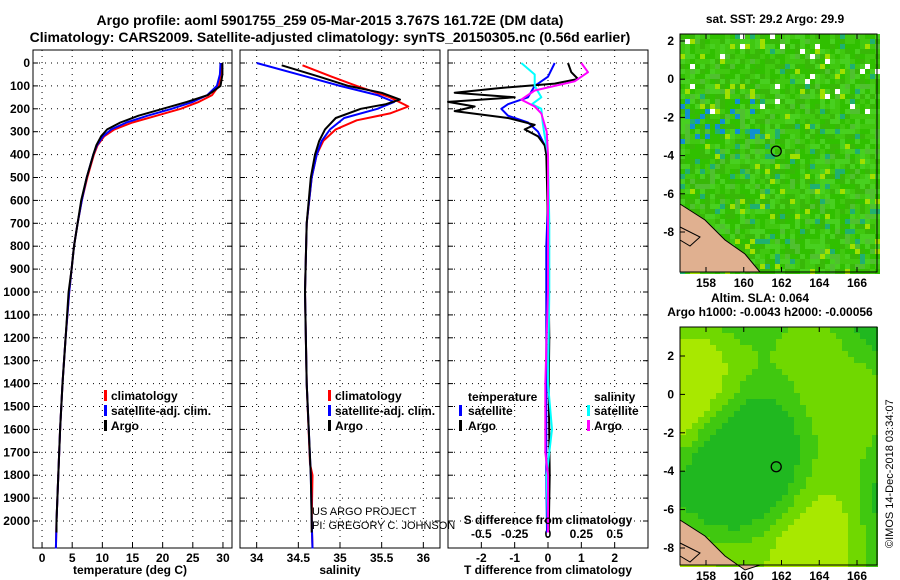  Describe the element at coordinates (16, 498) in the screenshot. I see `y-tick-label: 1900` at that location.